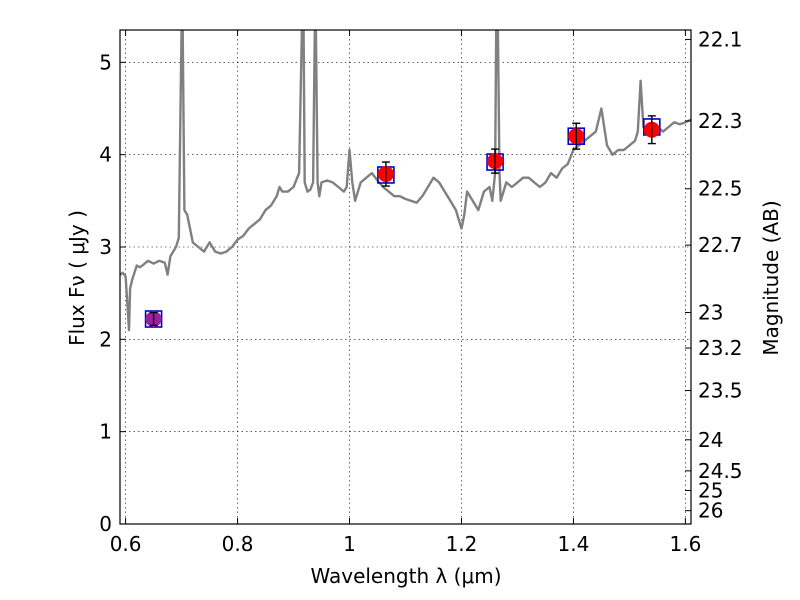 The height and width of the screenshot is (600, 800). I want to click on y2-axis-label: Magnitude (AB), so click(771, 277).